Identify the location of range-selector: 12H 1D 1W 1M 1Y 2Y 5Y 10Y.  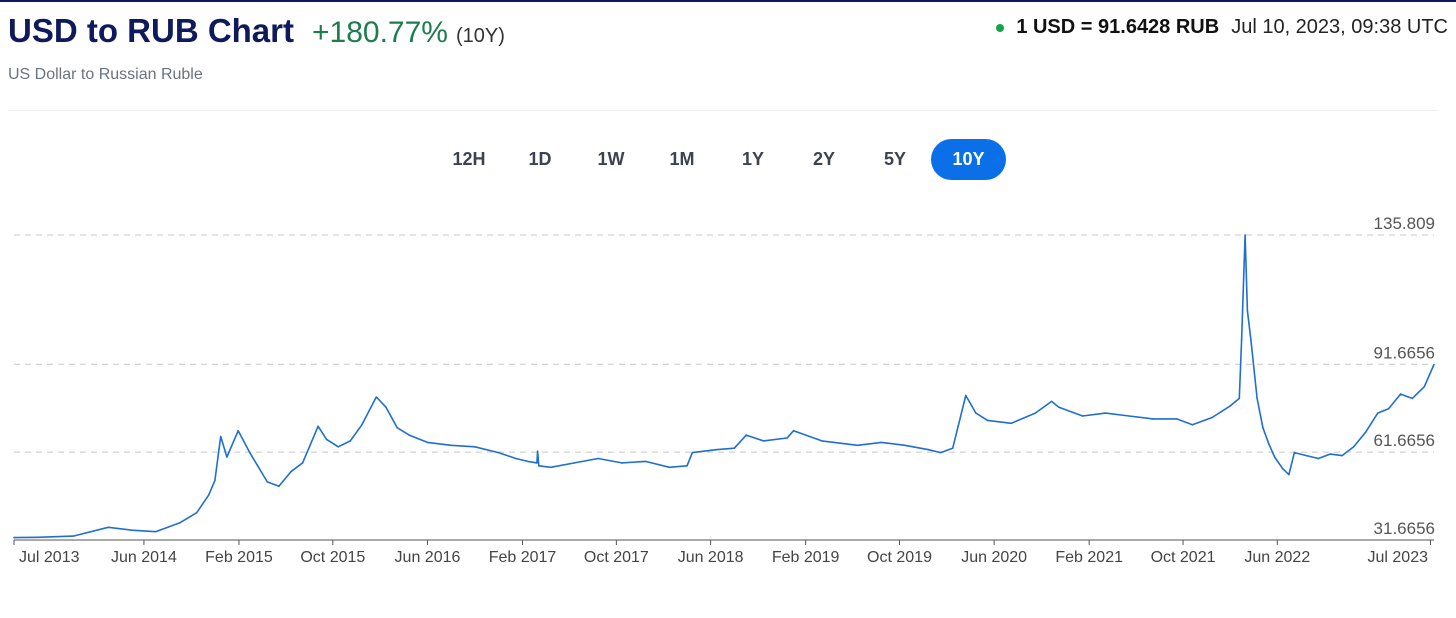
(720, 159).